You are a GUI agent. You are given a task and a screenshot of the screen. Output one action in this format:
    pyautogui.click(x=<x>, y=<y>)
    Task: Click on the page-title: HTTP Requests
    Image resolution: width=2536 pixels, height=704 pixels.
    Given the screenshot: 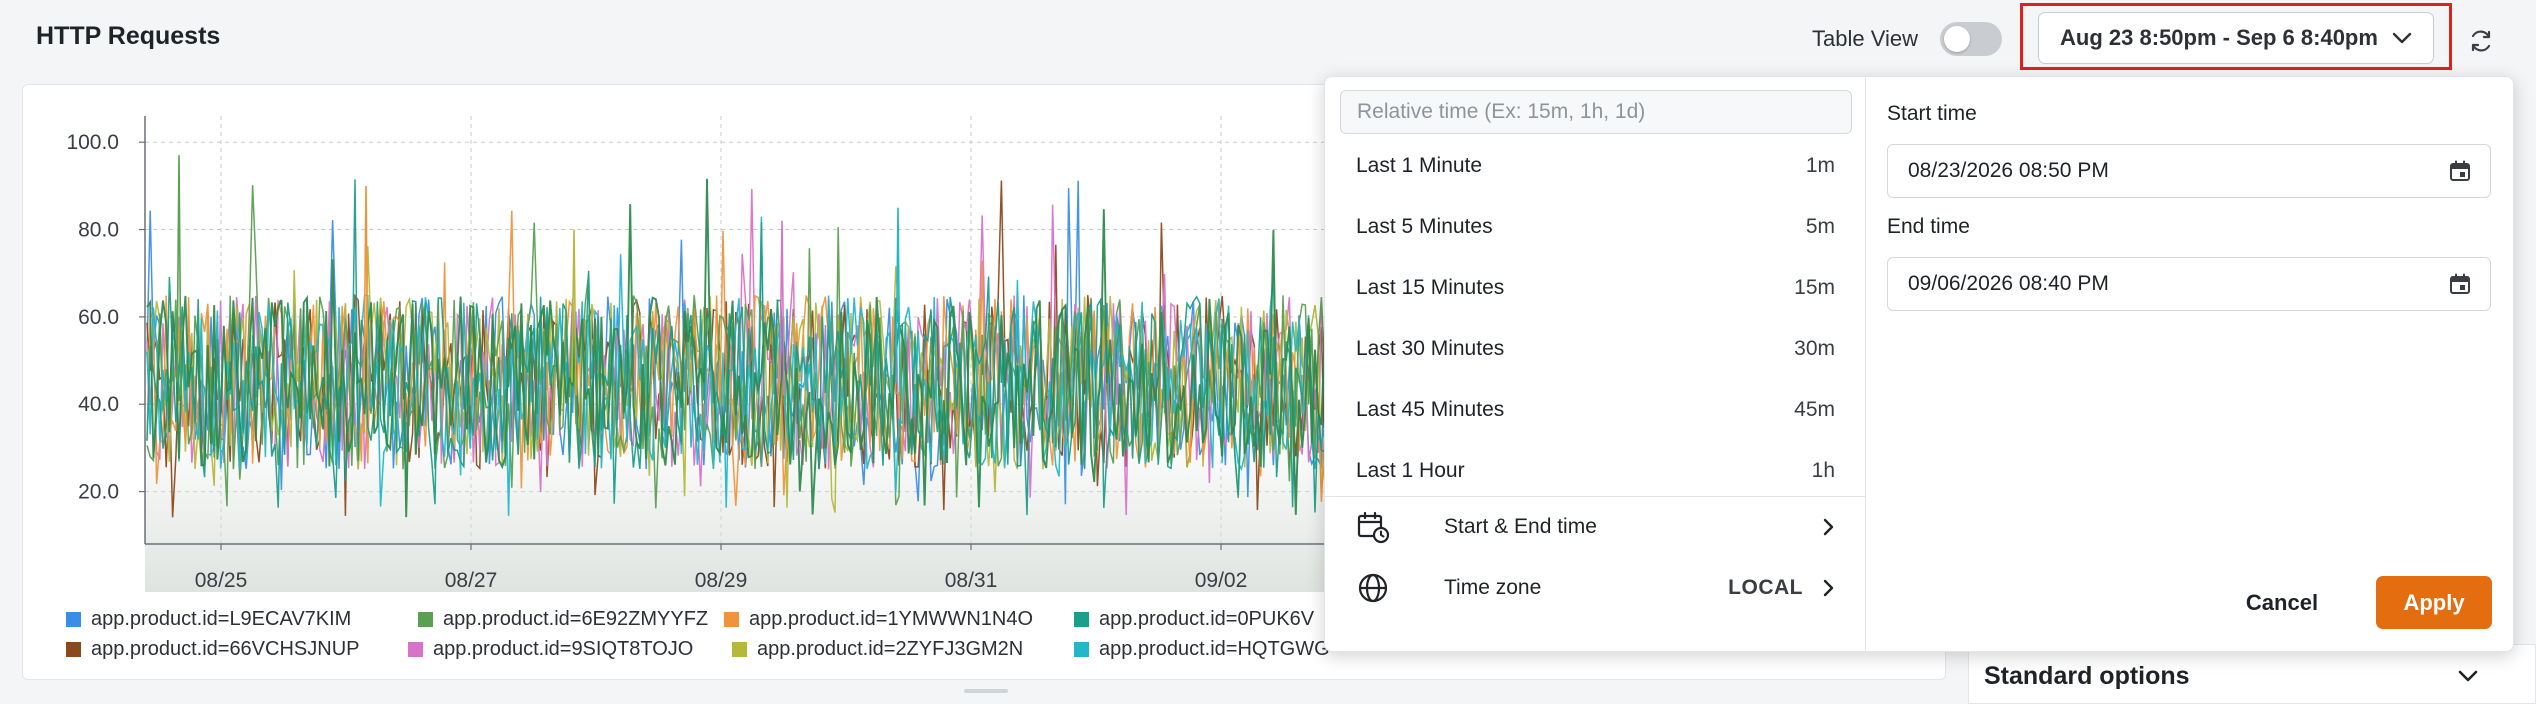 What is the action you would take?
    pyautogui.click(x=128, y=36)
    